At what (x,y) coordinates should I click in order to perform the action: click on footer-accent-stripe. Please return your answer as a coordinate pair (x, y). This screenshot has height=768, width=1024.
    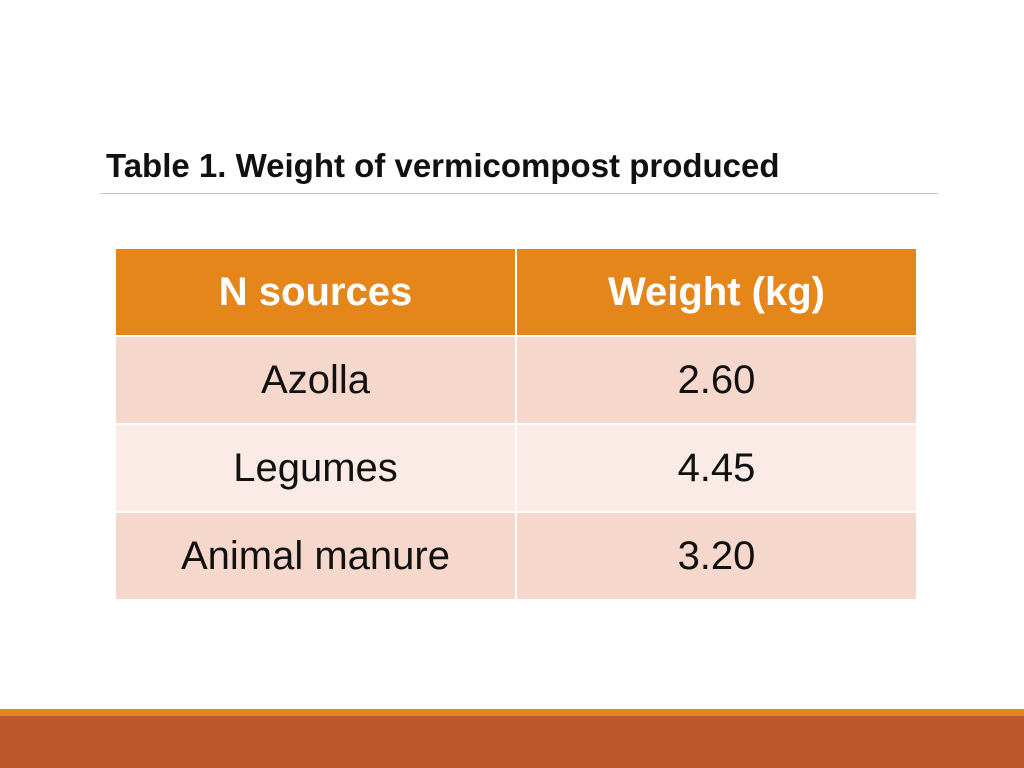
    Looking at the image, I should click on (512, 712).